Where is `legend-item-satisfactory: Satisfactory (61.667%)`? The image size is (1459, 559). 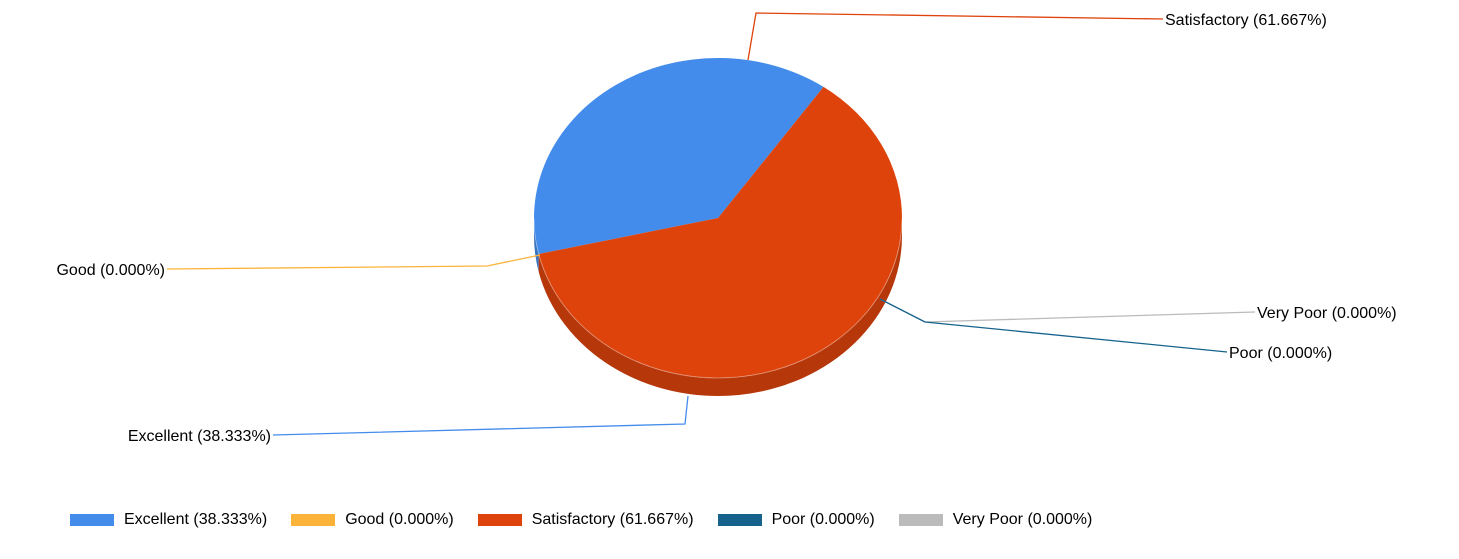
legend-item-satisfactory: Satisfactory (61.667%) is located at coordinates (585, 520).